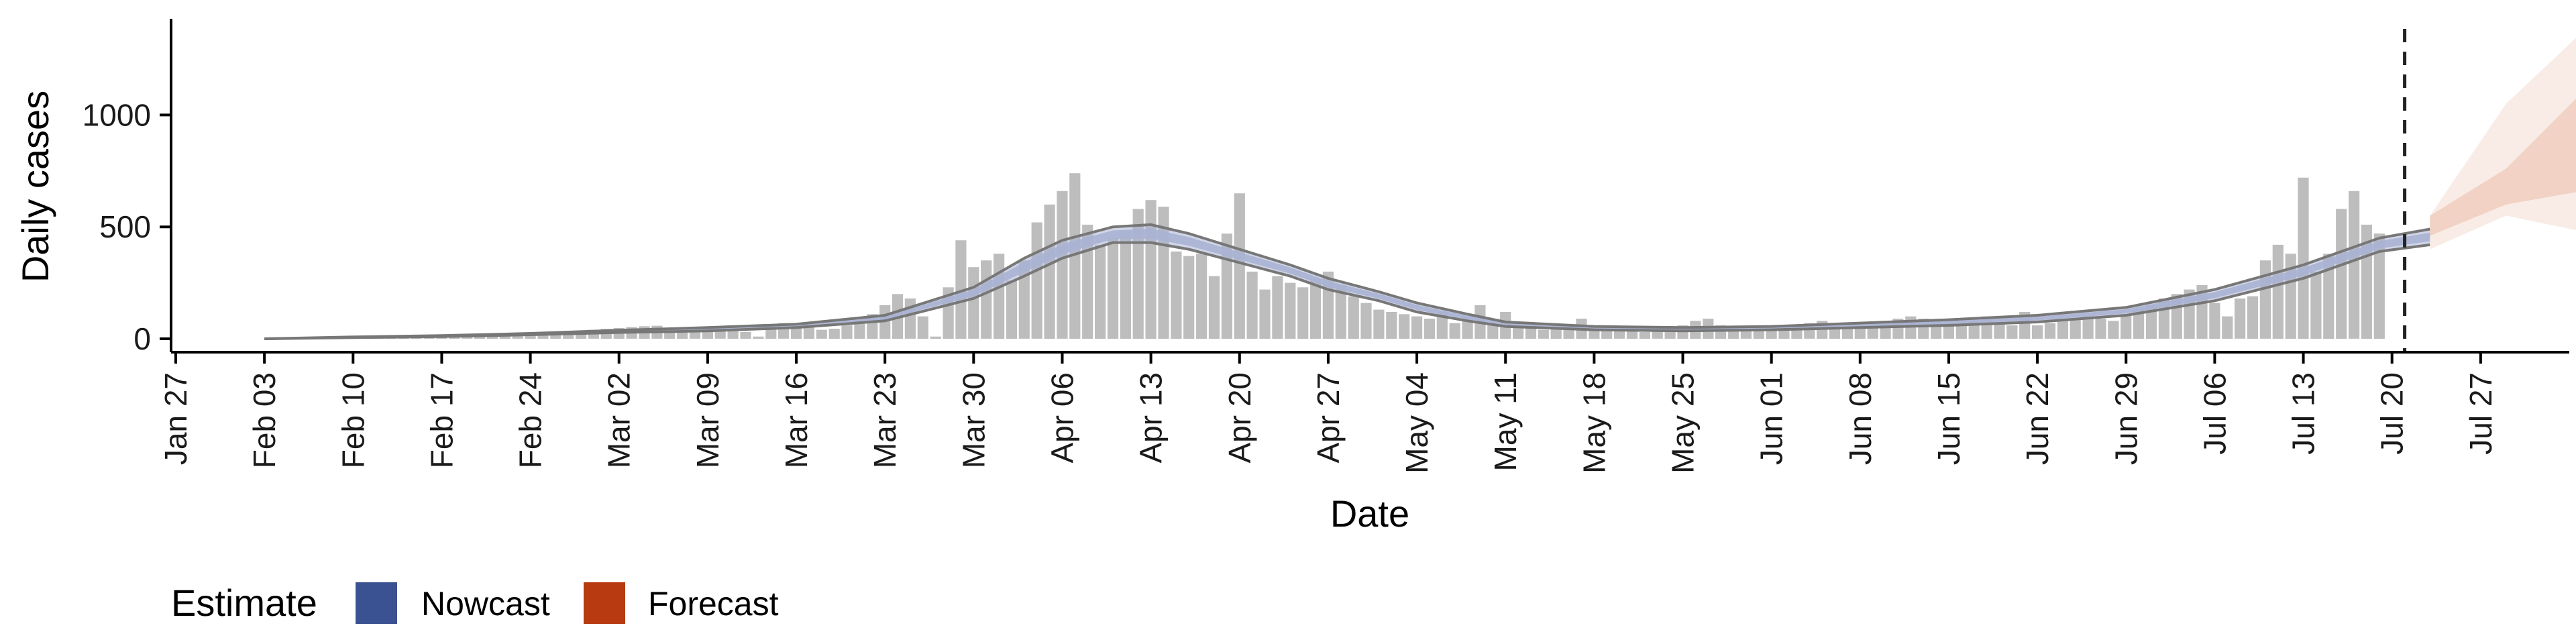 The image size is (2576, 644). What do you see at coordinates (713, 604) in the screenshot?
I see `legend-label-forecast: Forecast` at bounding box center [713, 604].